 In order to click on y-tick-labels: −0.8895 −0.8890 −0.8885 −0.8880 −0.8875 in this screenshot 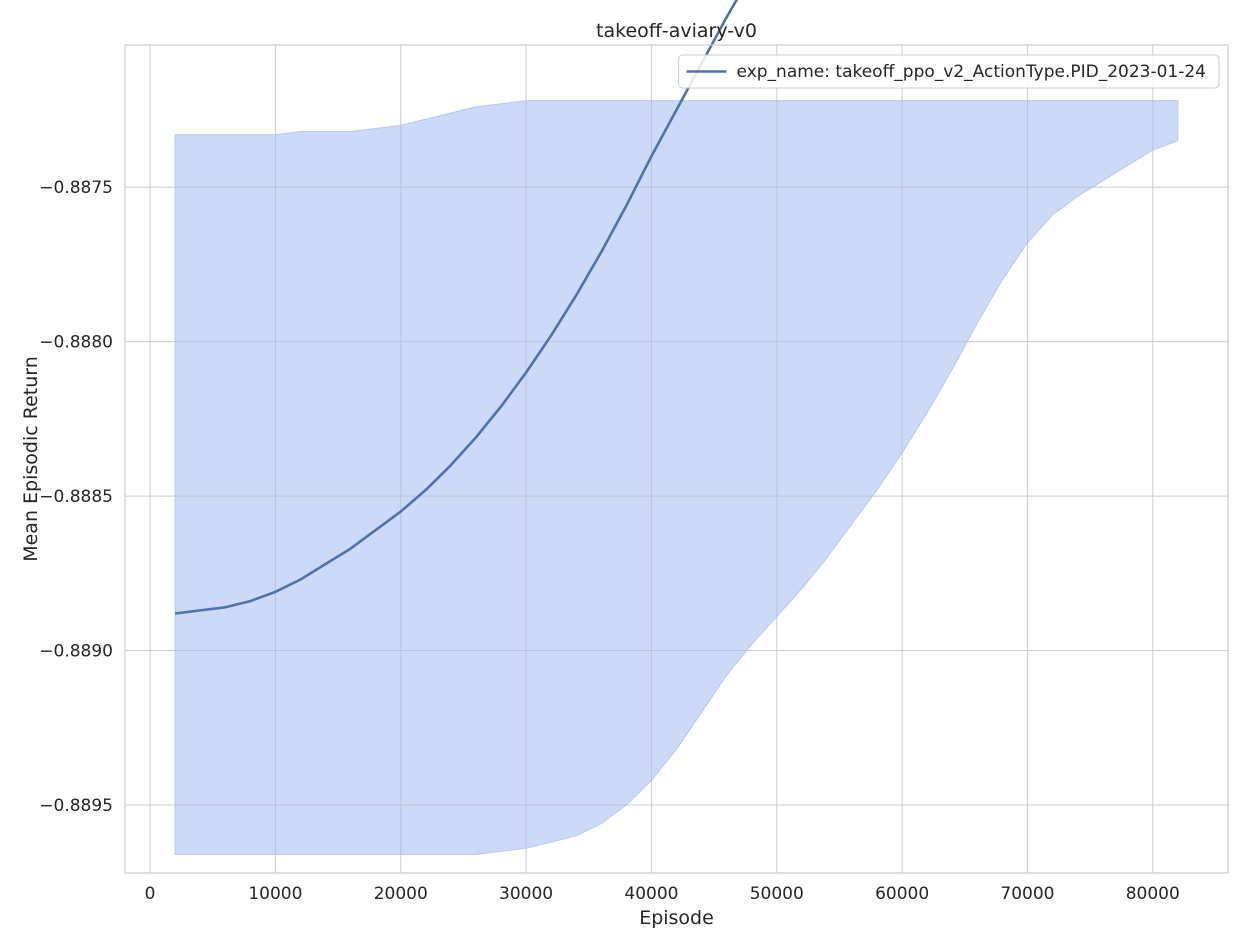, I will do `click(76, 497)`.